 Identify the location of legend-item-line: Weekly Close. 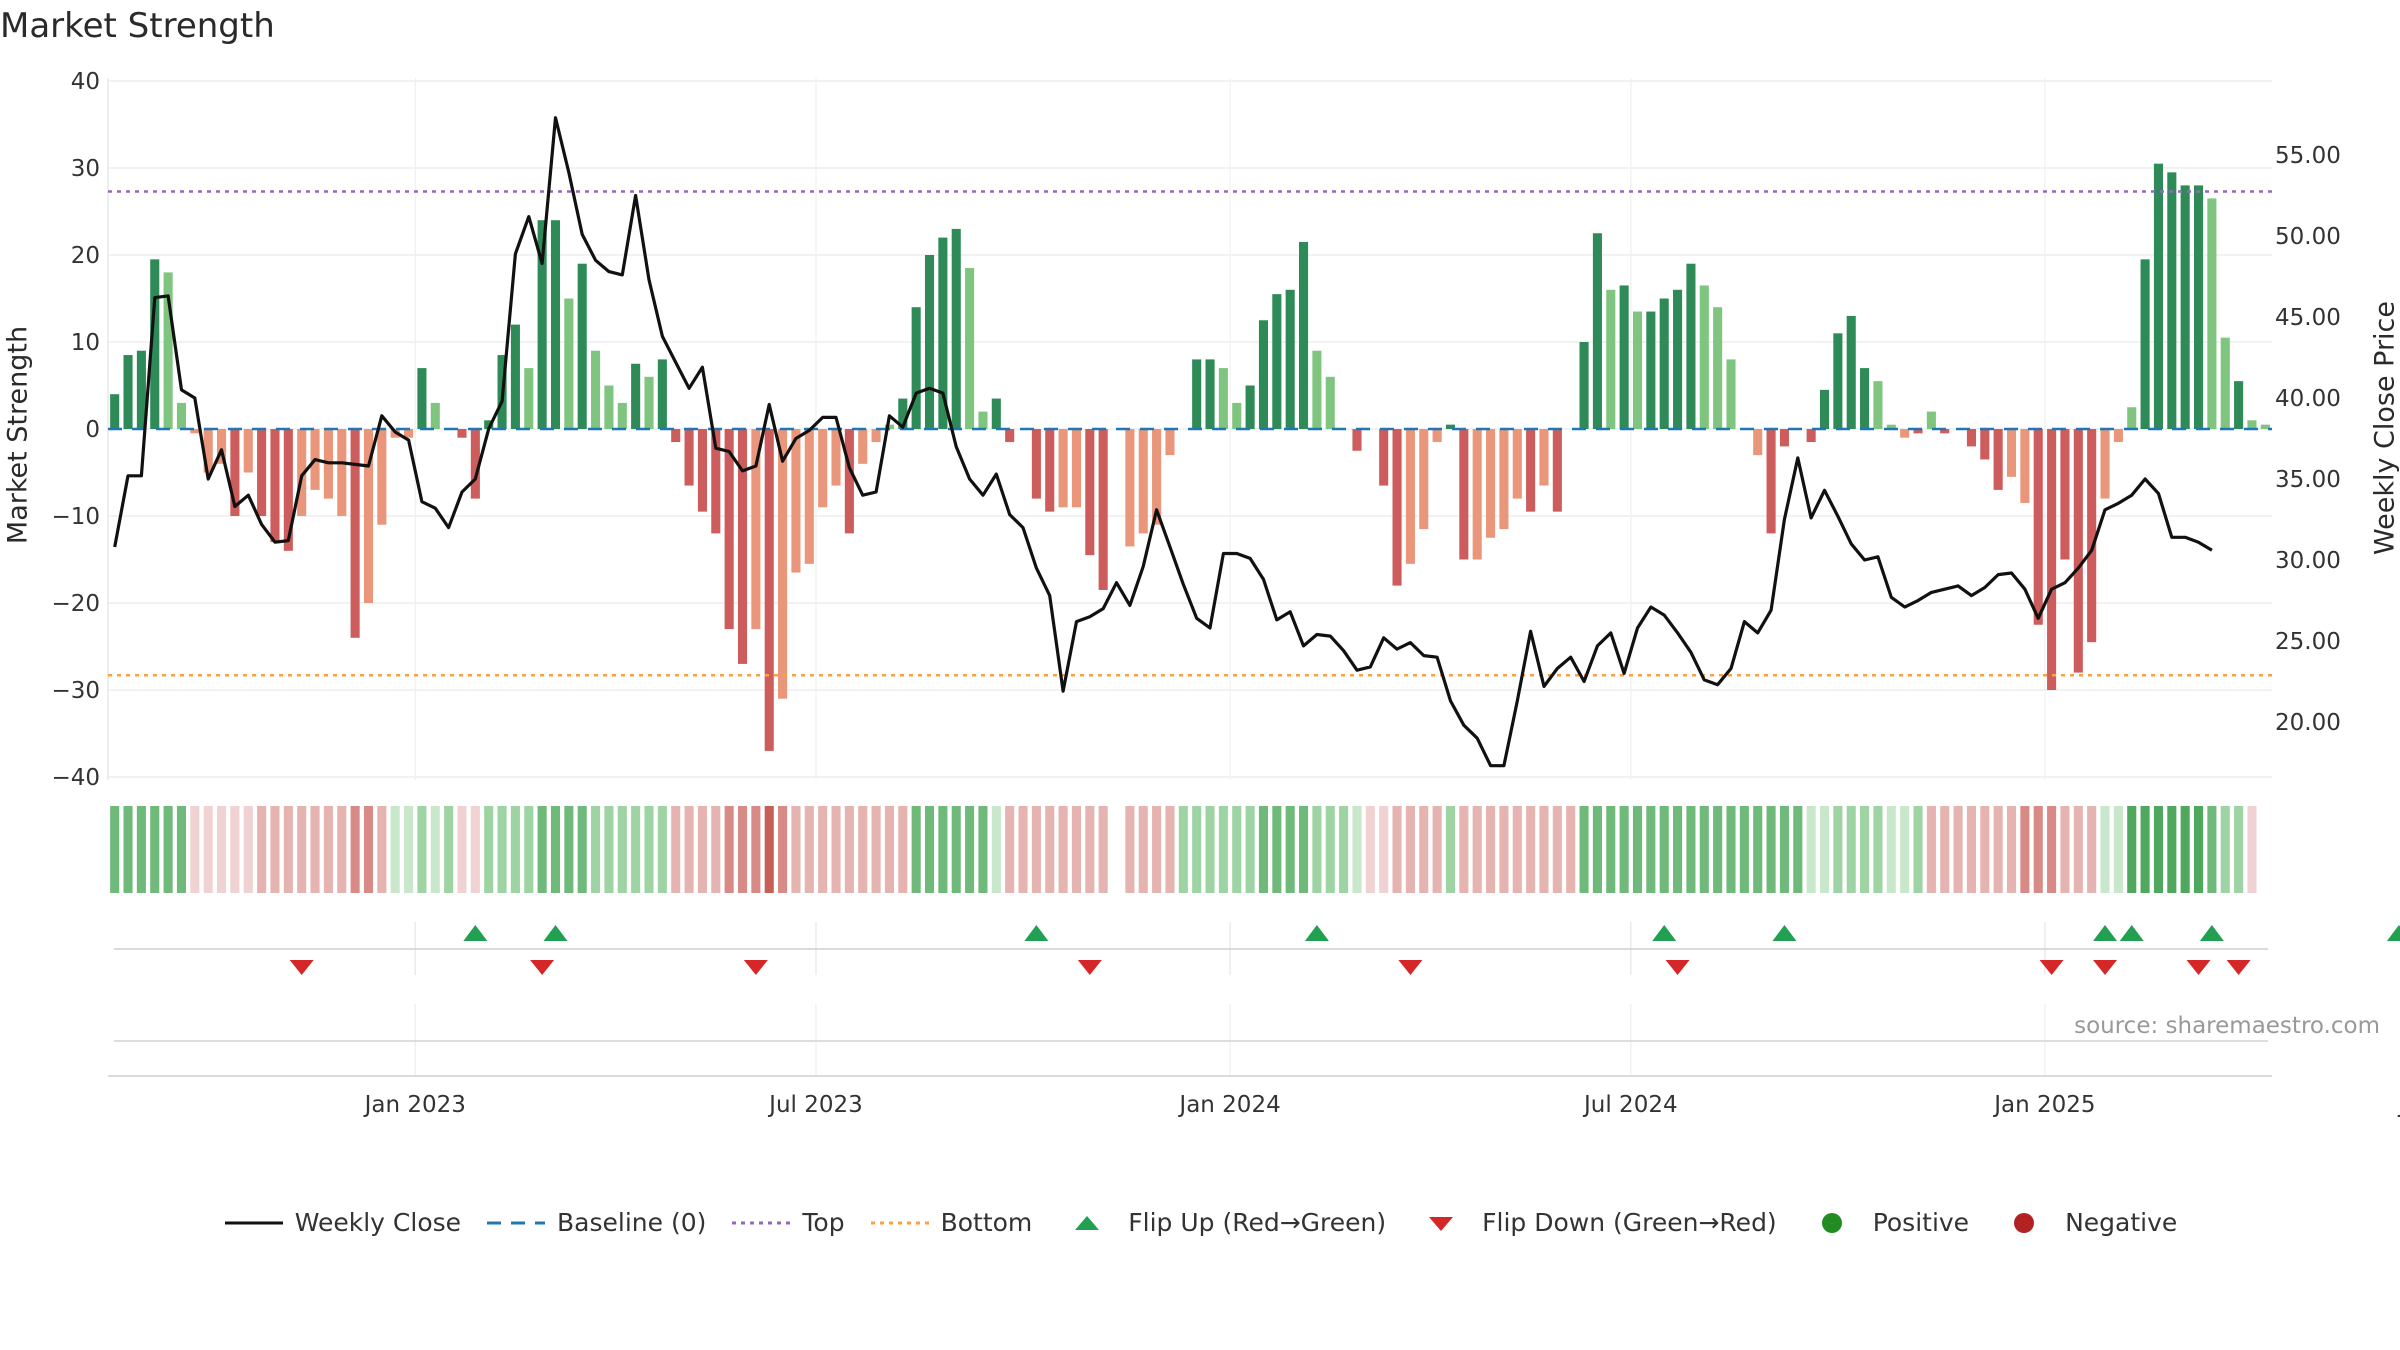
(342, 1222).